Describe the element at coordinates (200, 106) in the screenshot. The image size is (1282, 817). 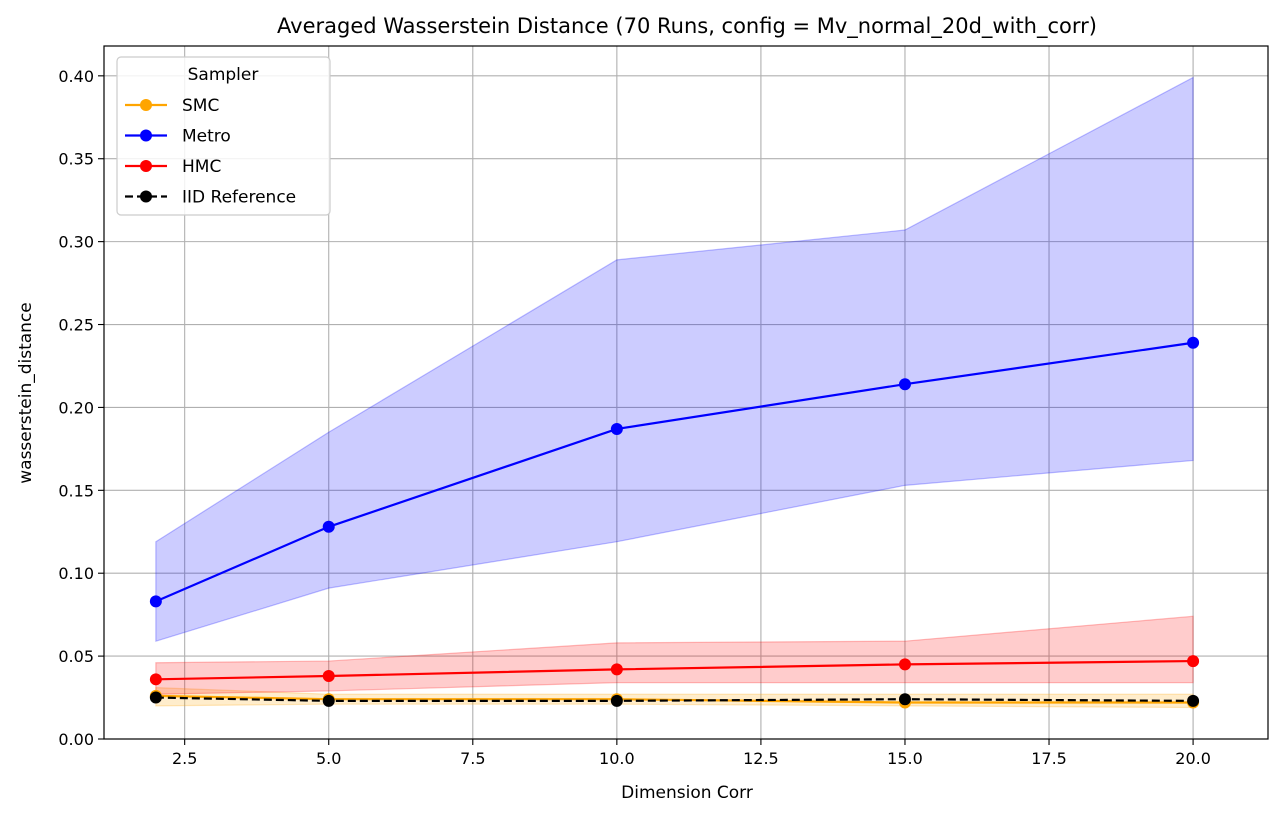
I see `smc-legend-label: SMC` at that location.